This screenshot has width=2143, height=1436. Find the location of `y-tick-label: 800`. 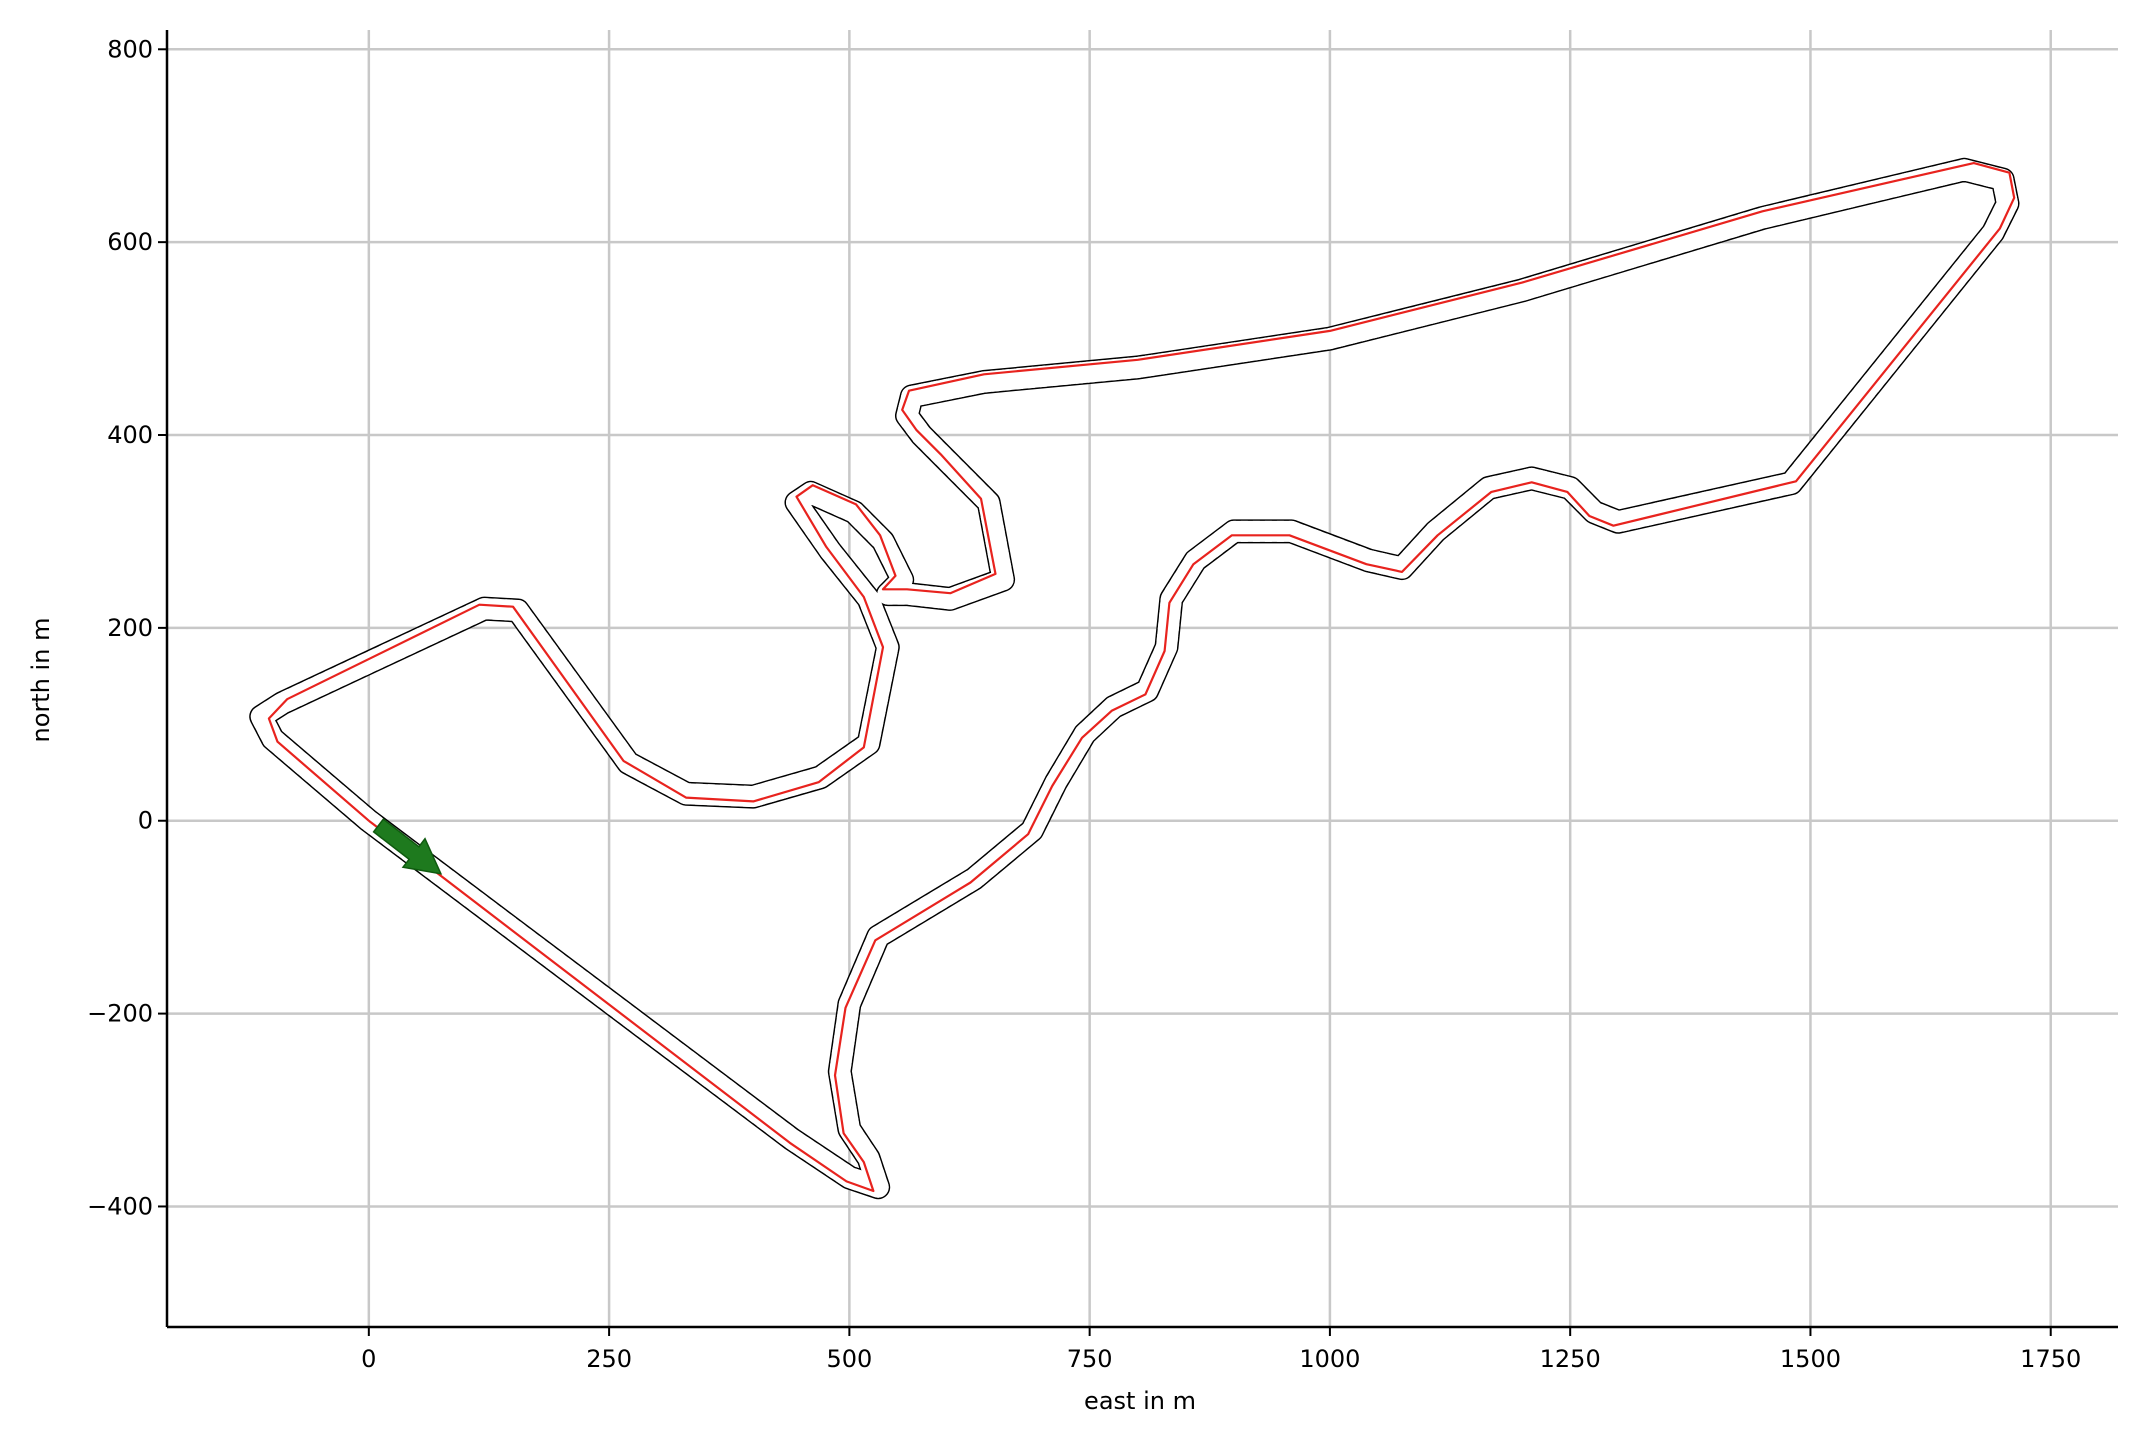

y-tick-label: 800 is located at coordinates (130, 49).